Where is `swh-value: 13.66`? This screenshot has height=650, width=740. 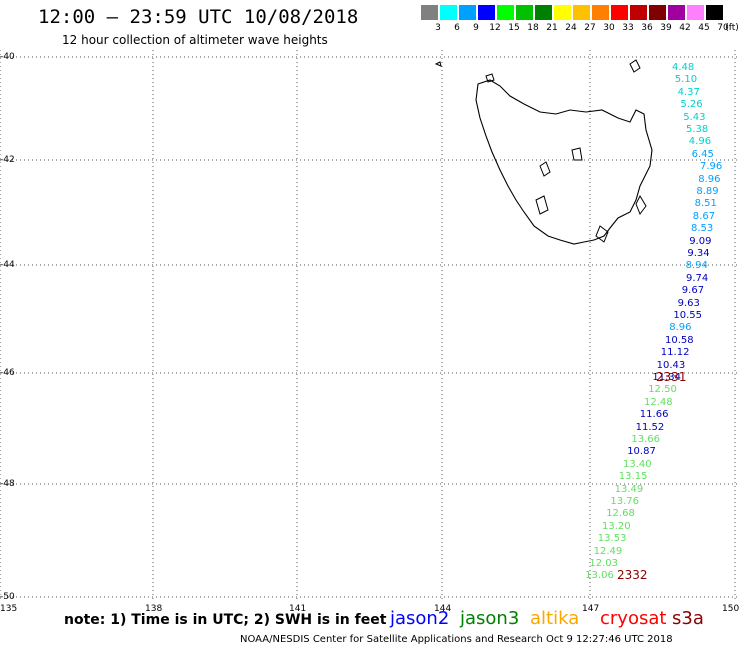 swh-value: 13.66 is located at coordinates (646, 439).